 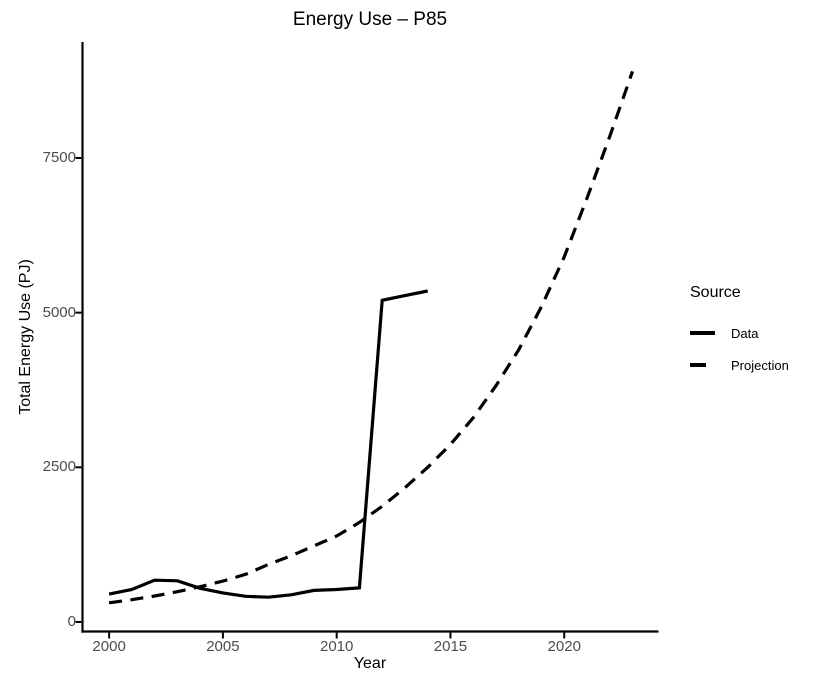 What do you see at coordinates (745, 333) in the screenshot?
I see `legend-label-data: Data` at bounding box center [745, 333].